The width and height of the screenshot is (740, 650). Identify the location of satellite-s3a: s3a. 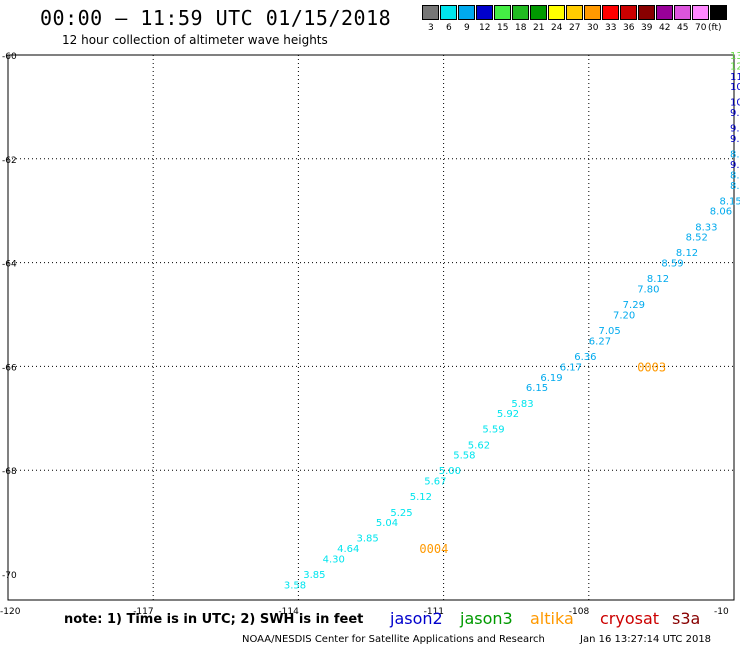
(686, 618).